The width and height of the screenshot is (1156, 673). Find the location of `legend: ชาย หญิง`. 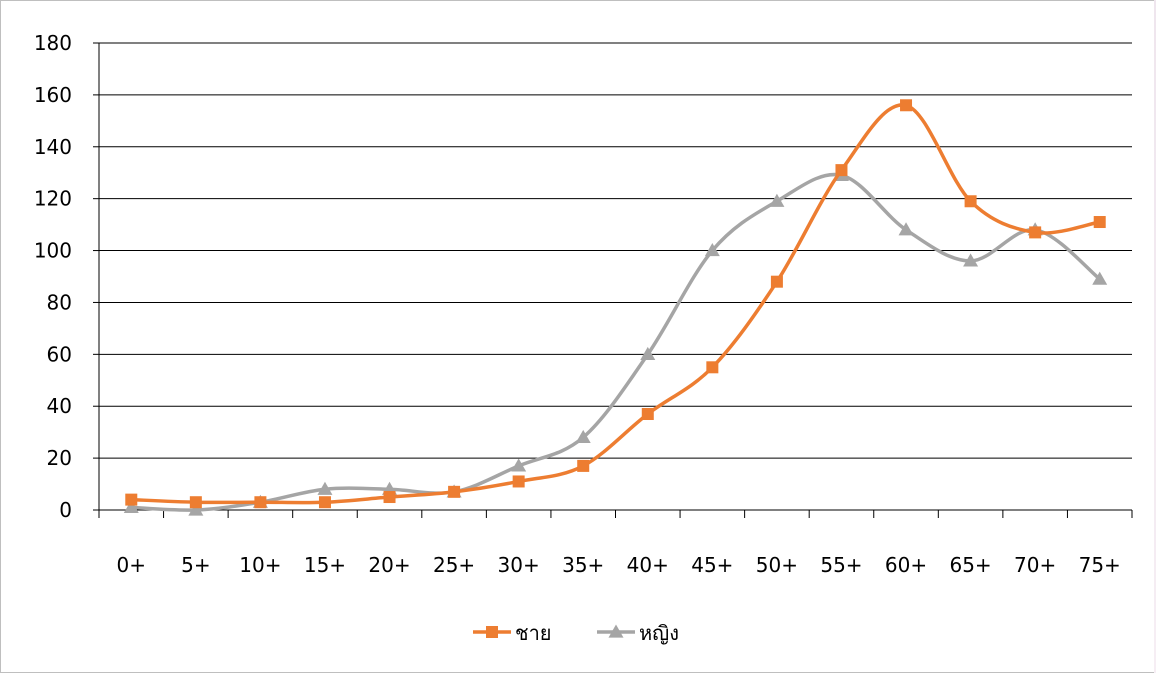

legend: ชาย หญิง is located at coordinates (576, 633).